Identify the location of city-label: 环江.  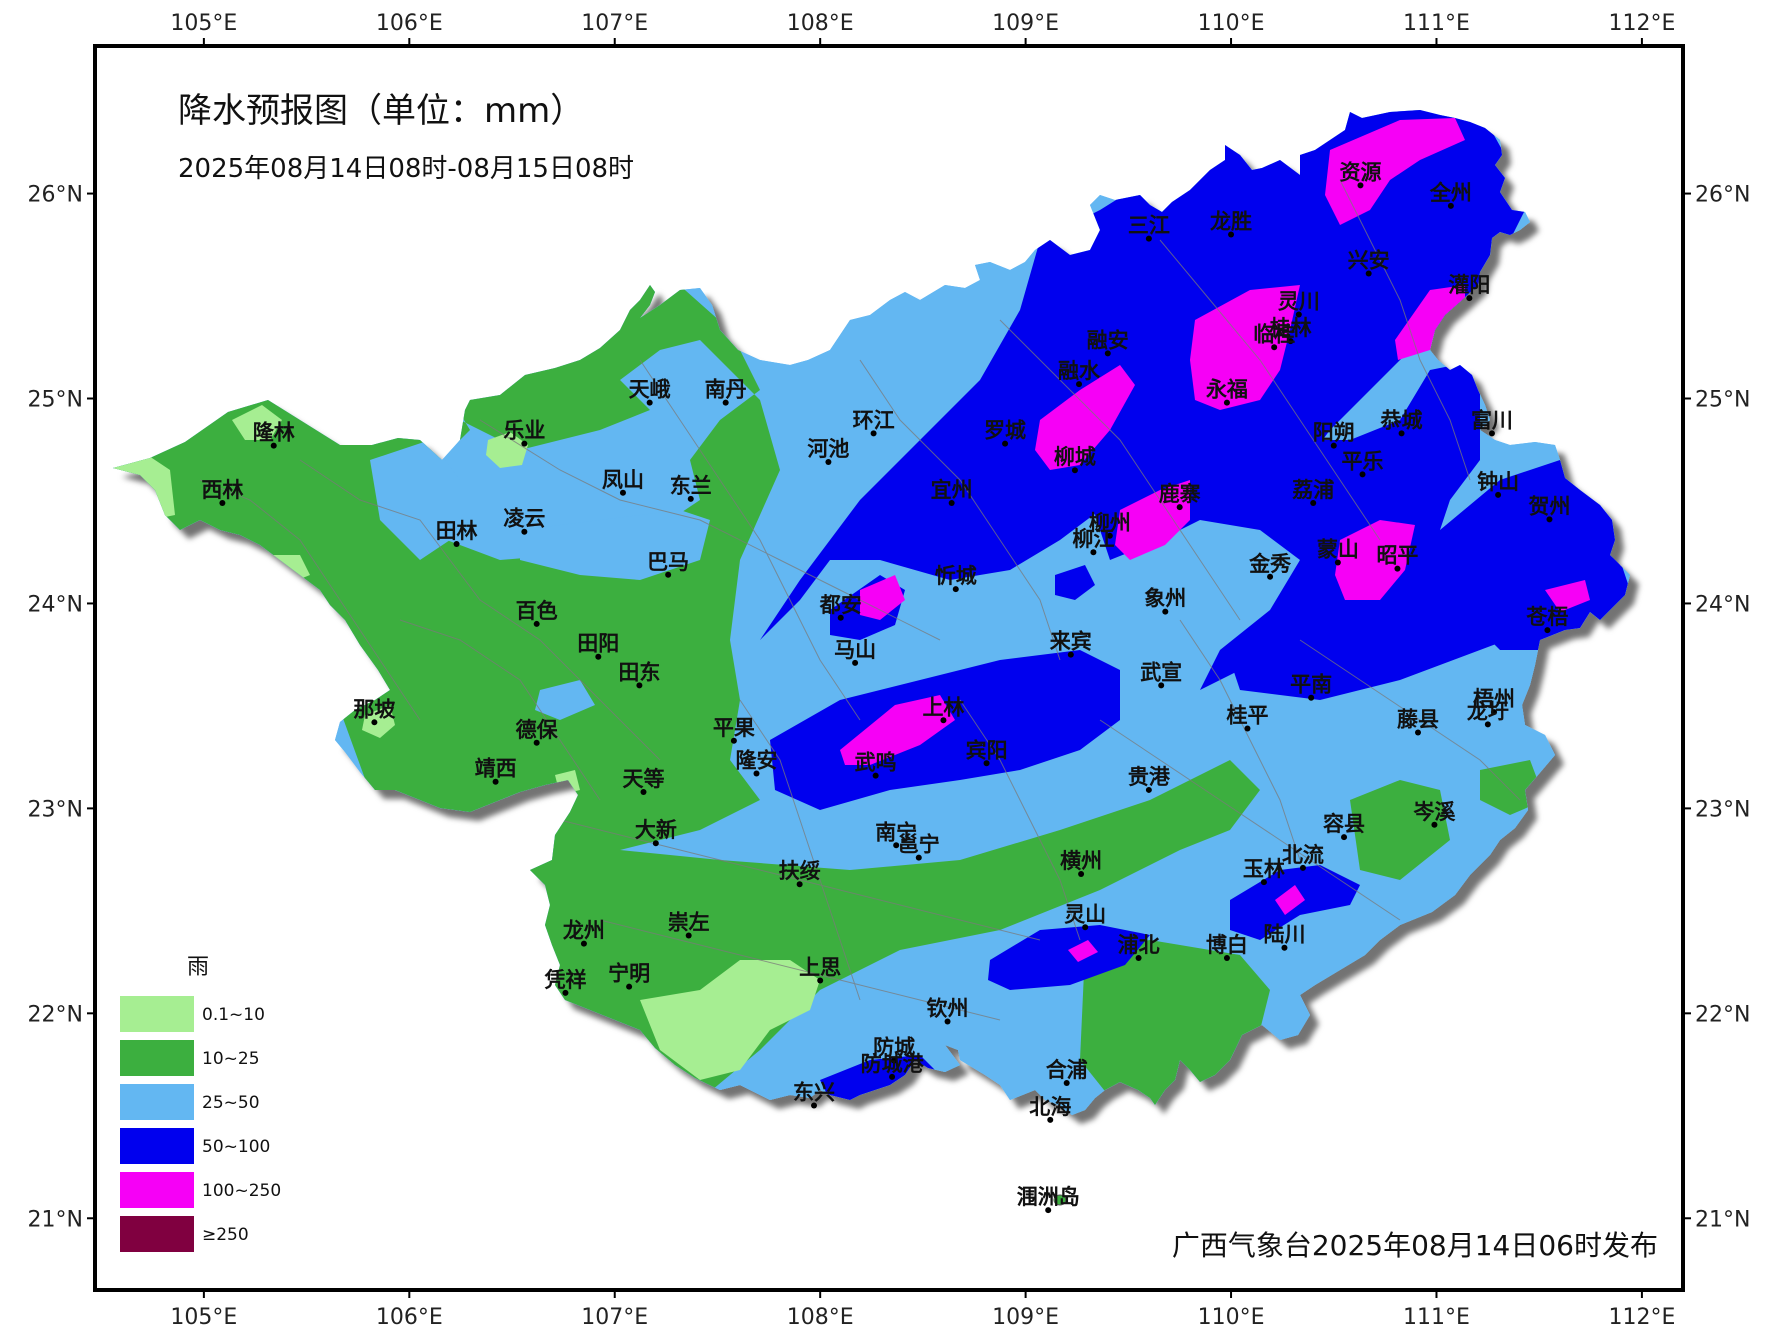
(874, 420).